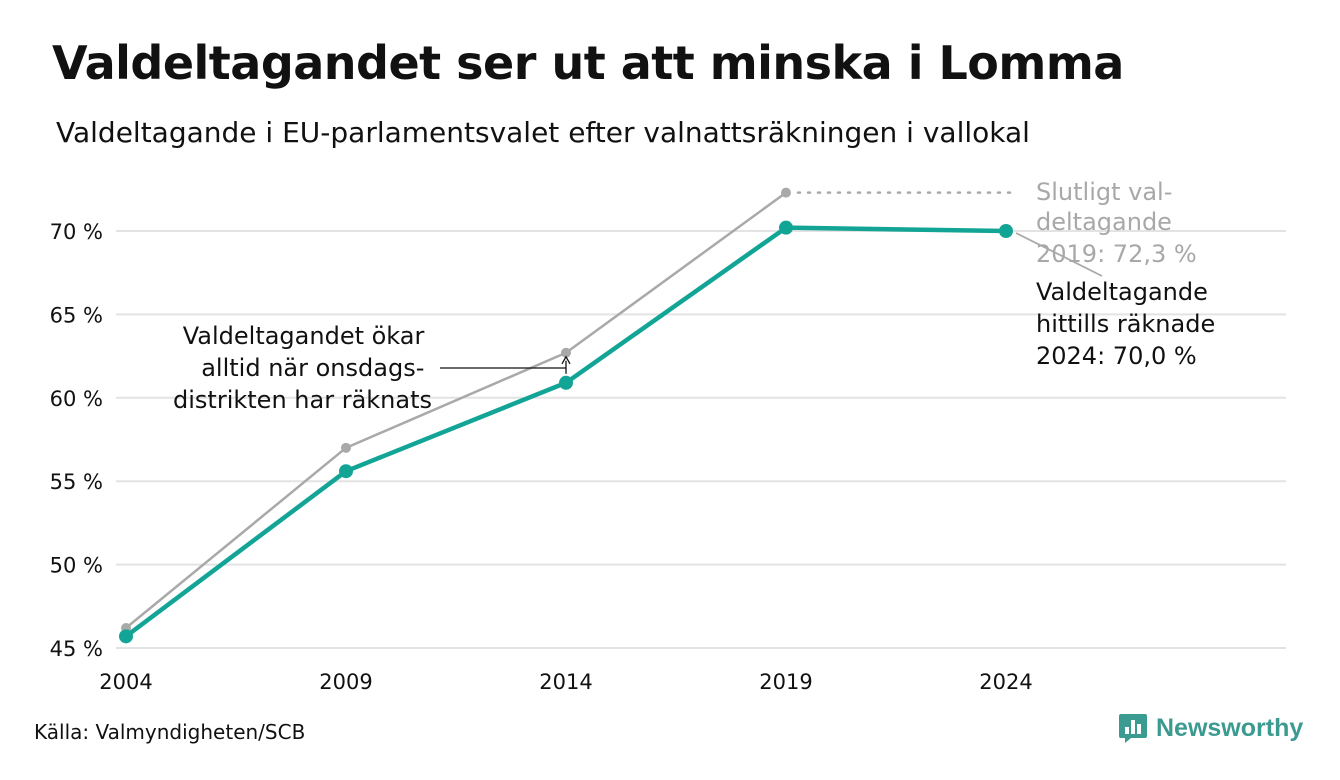 This screenshot has width=1340, height=780. I want to click on point-current-2009, so click(346, 471).